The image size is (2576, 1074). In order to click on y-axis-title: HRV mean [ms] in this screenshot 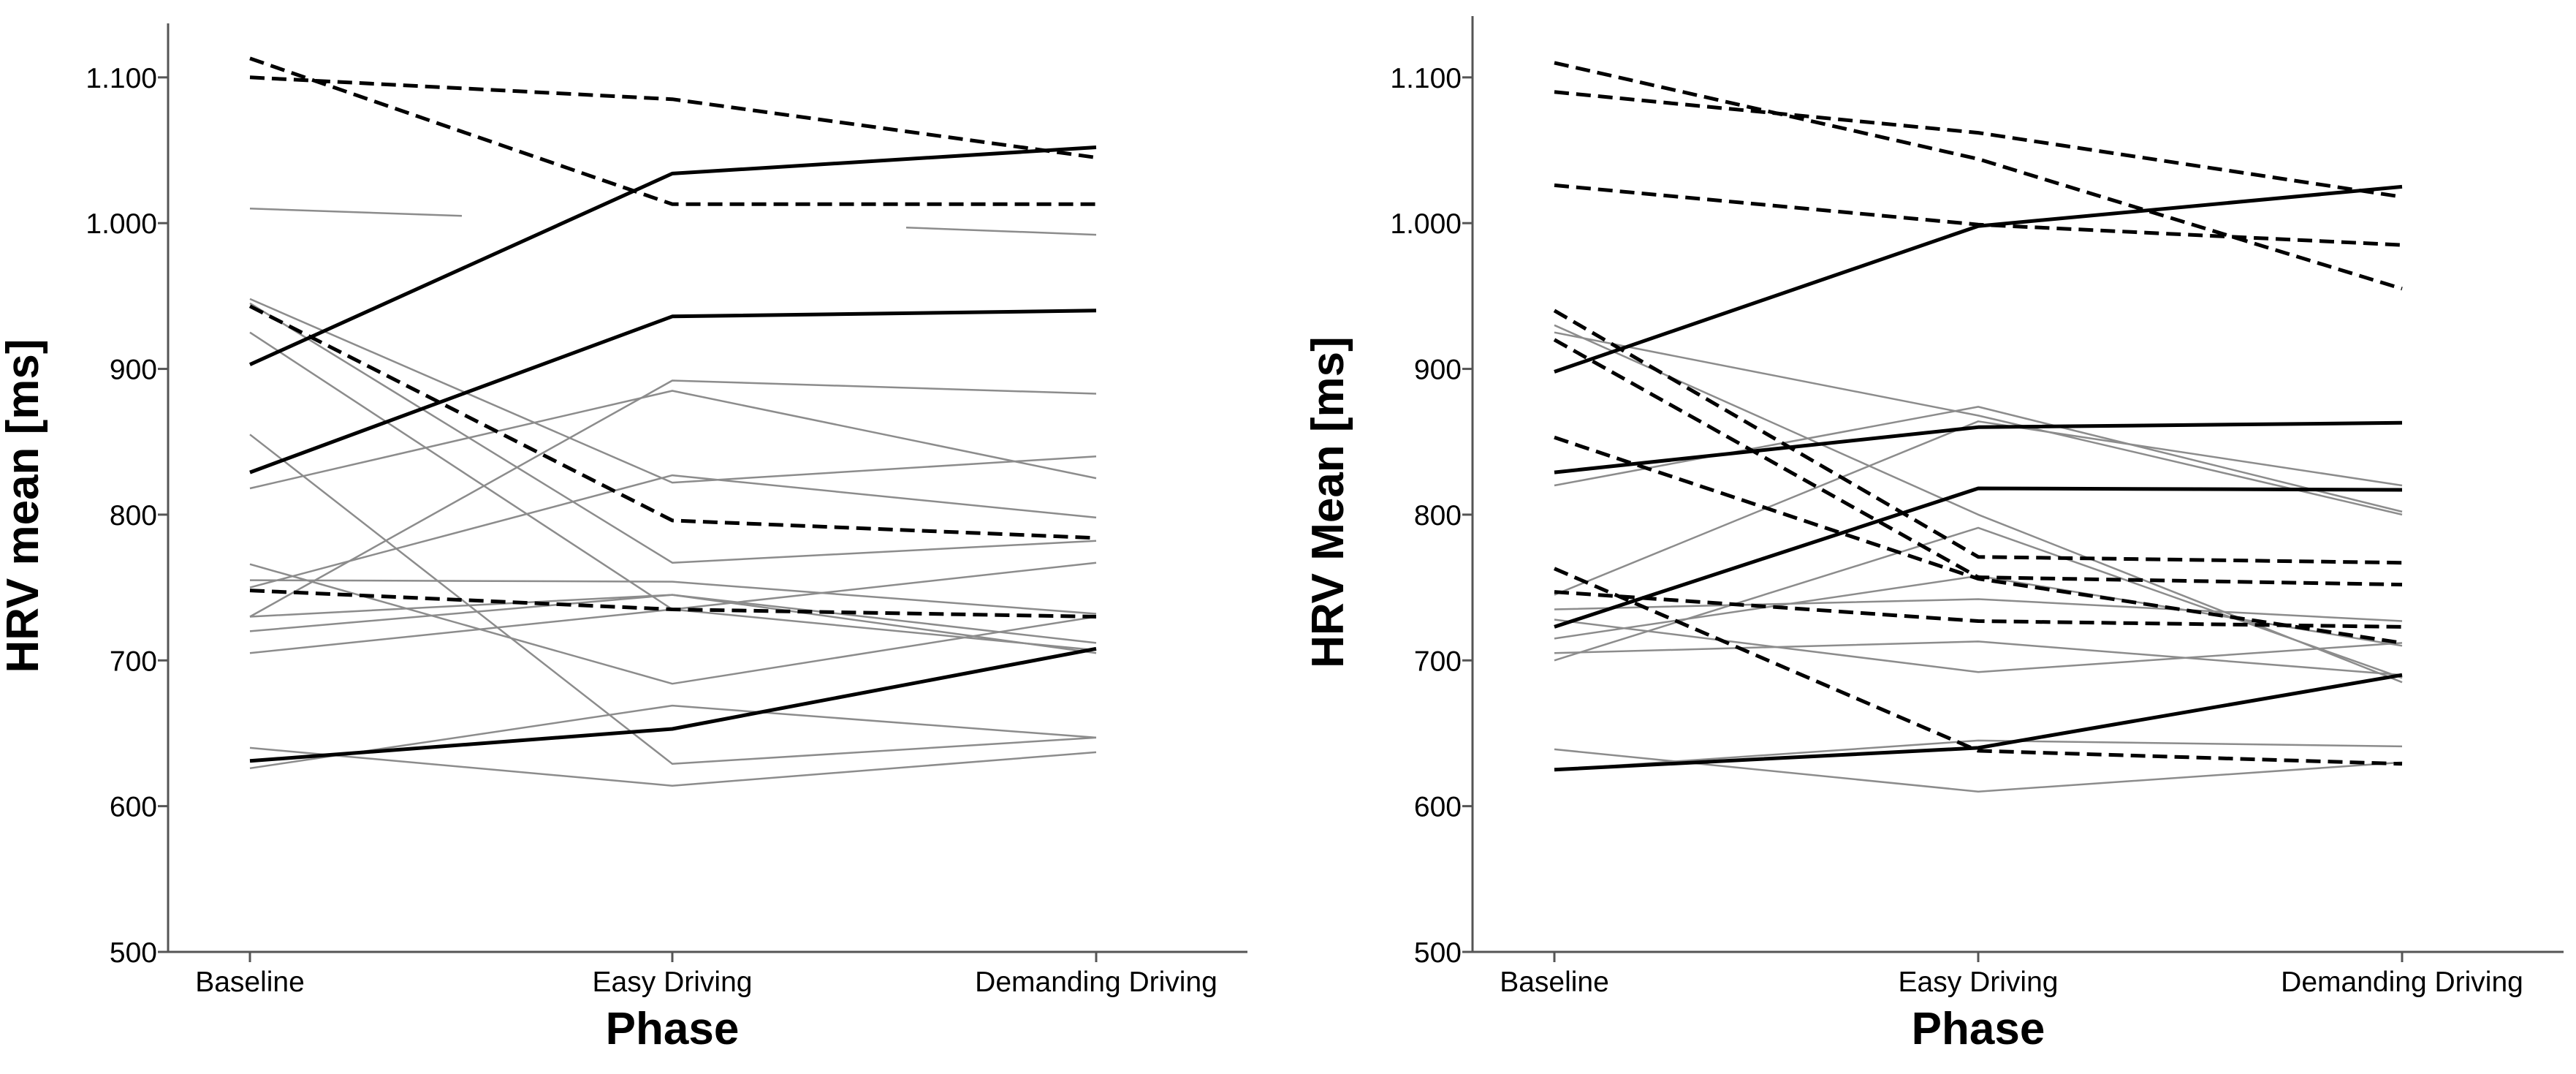, I will do `click(24, 506)`.